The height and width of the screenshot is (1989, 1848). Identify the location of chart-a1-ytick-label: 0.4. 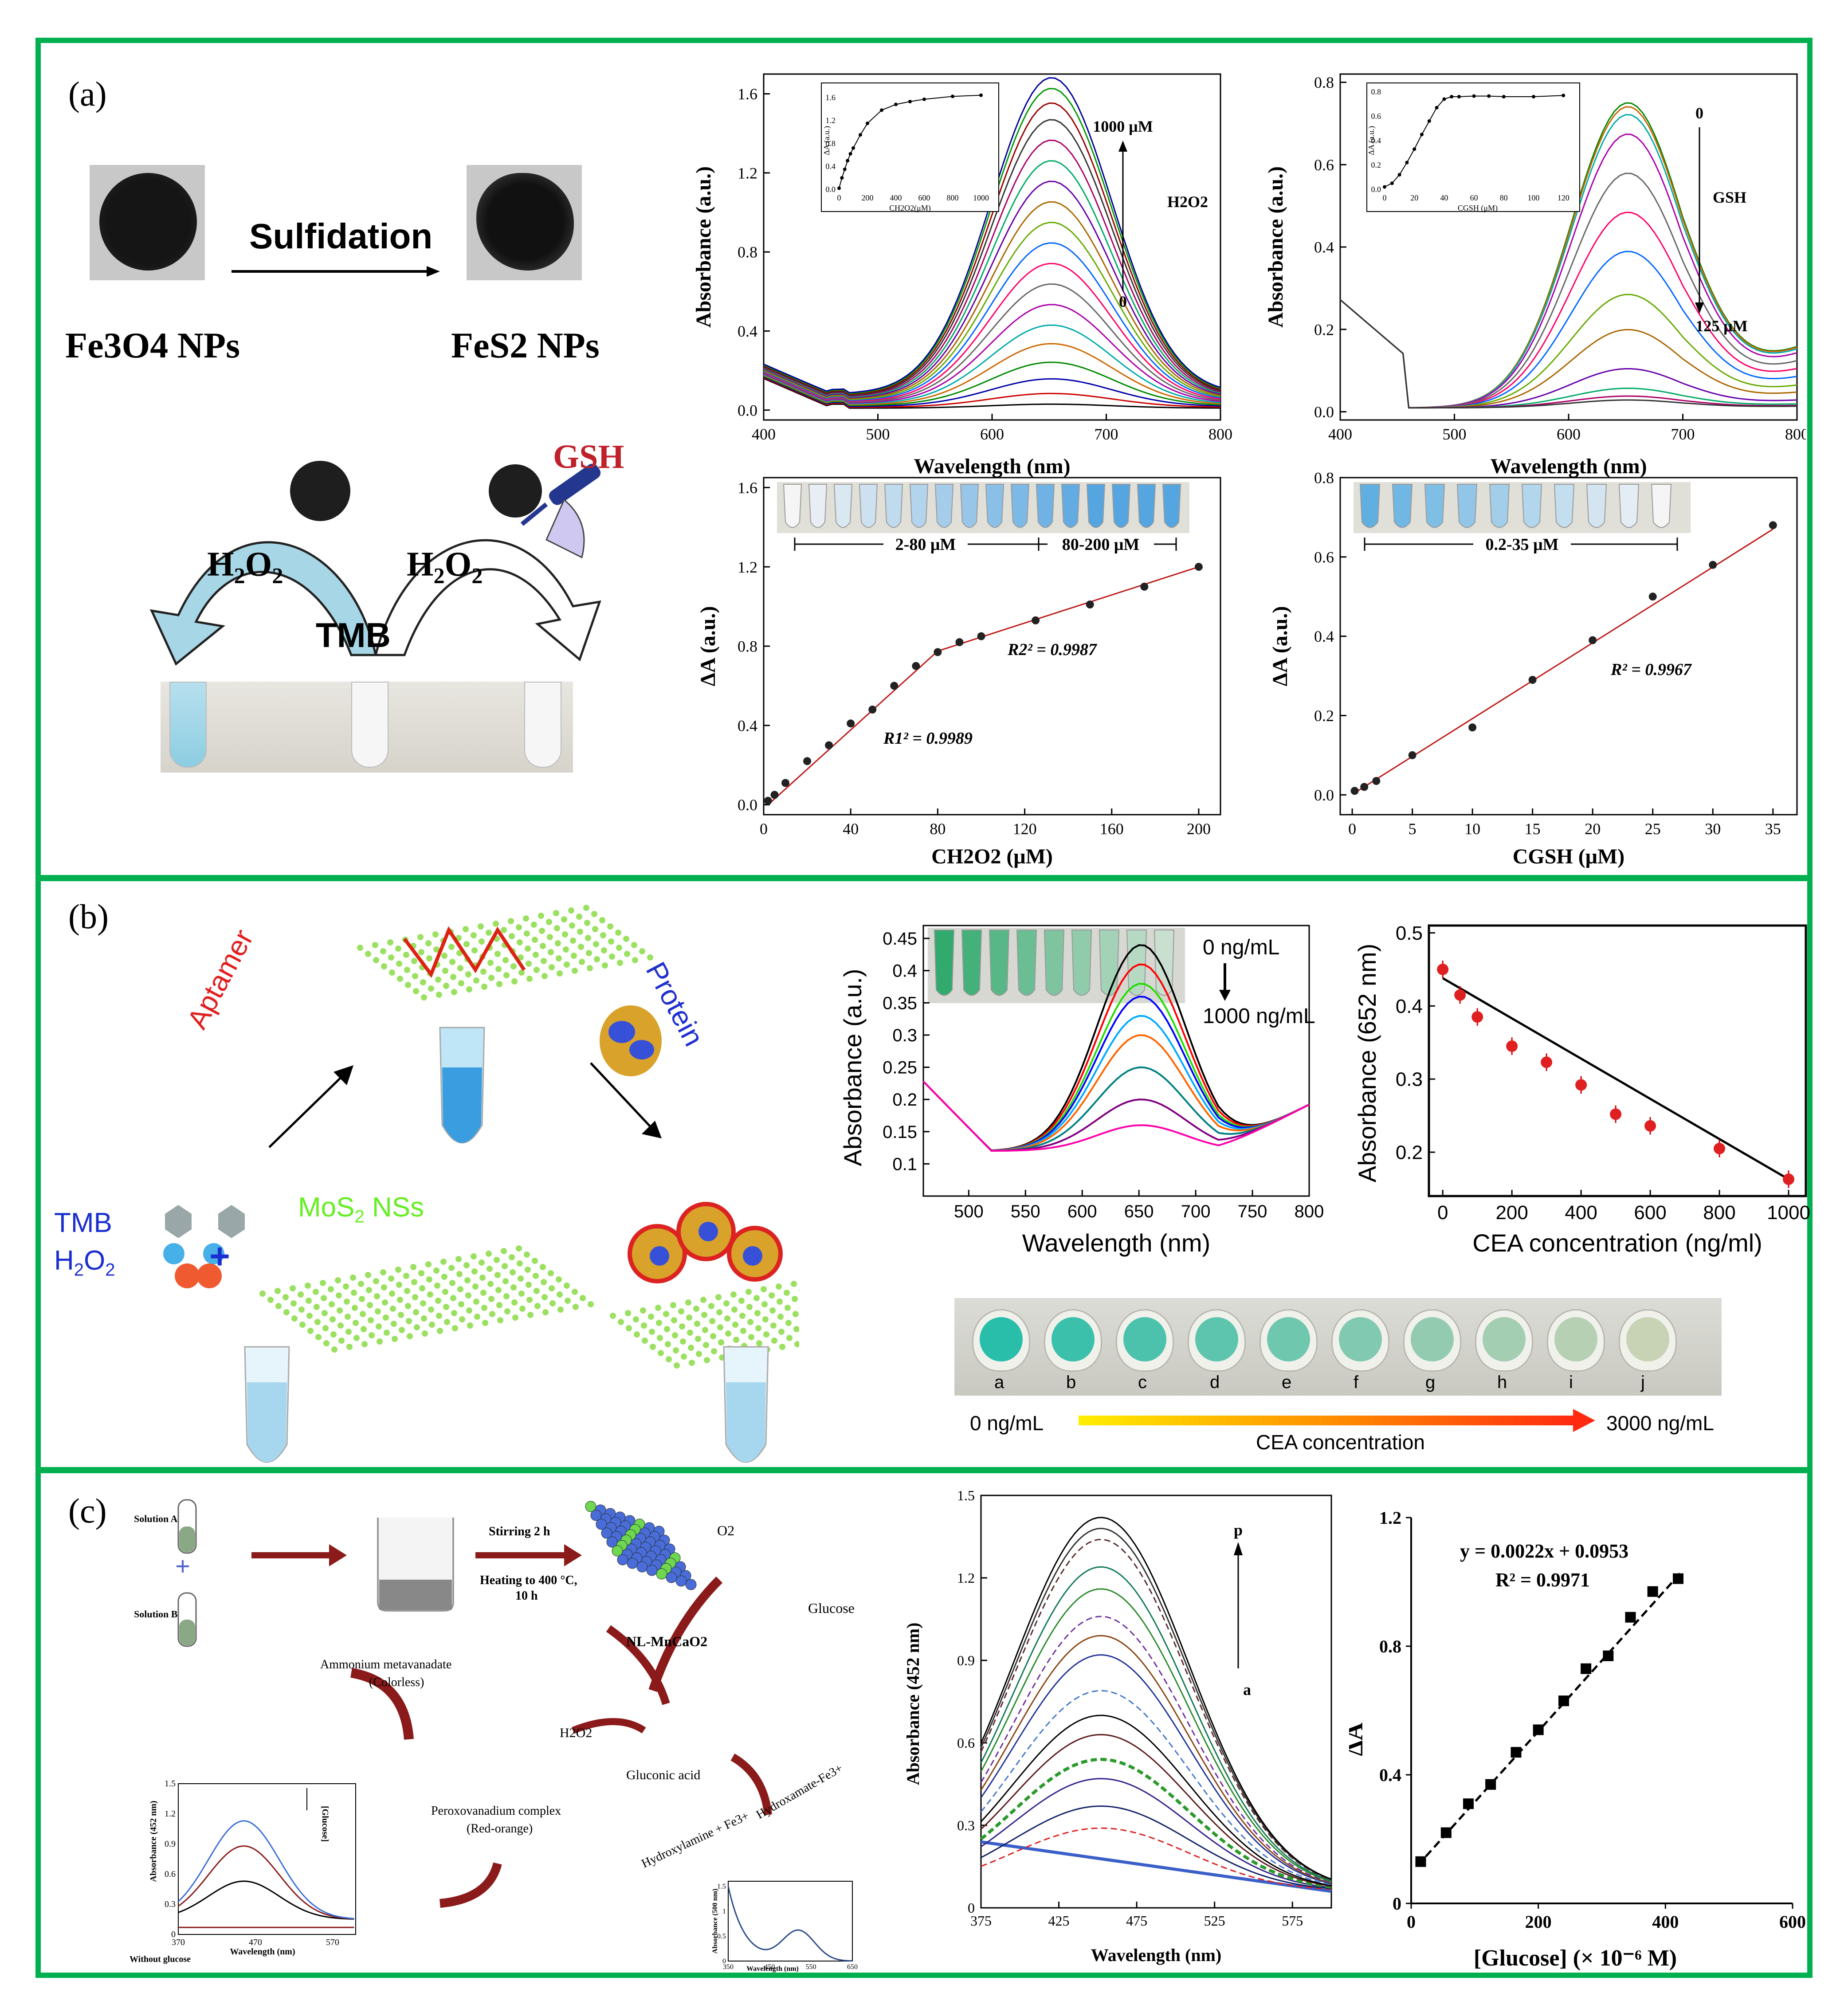
(747, 331).